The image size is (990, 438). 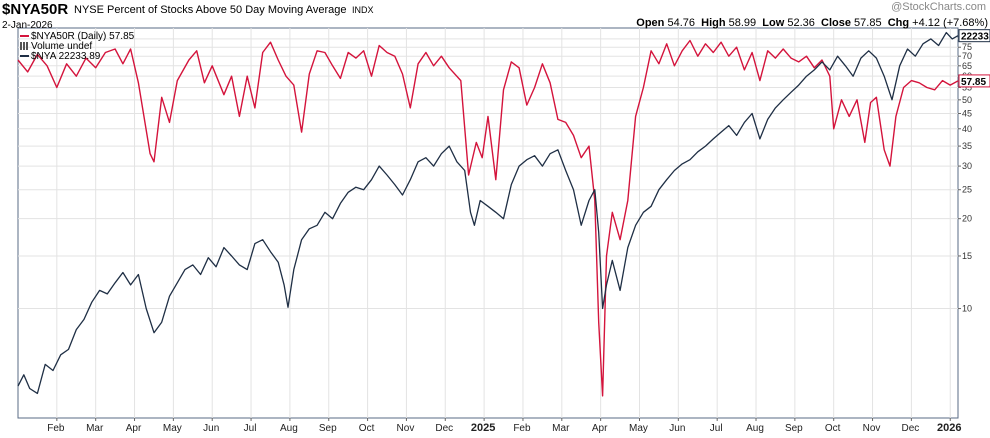 I want to click on y-tick-label: 70, so click(x=967, y=56).